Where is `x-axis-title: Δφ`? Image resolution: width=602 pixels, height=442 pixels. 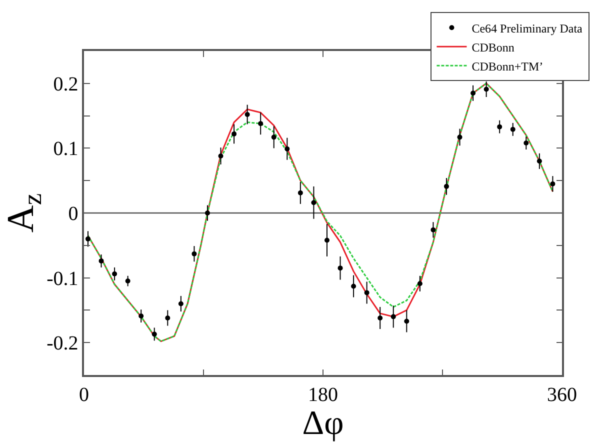 x-axis-title: Δφ is located at coordinates (323, 423).